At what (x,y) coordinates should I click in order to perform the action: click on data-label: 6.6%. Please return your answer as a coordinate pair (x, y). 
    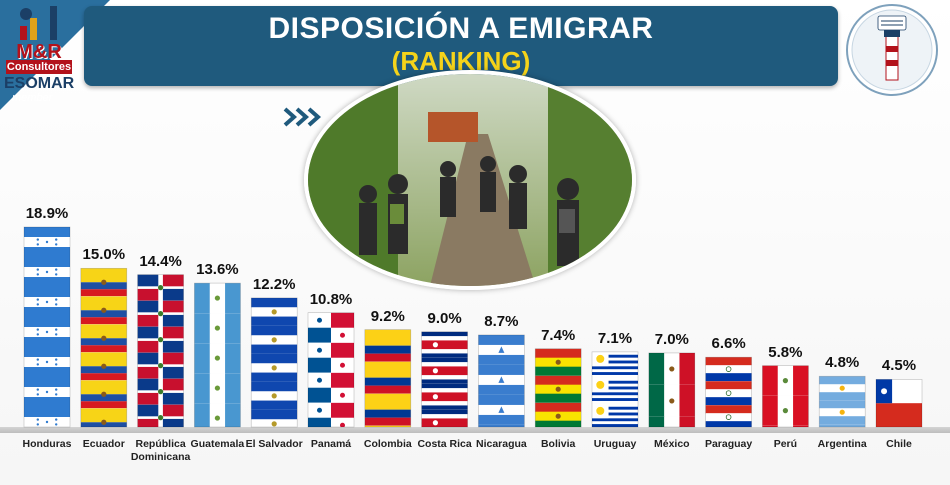
    Looking at the image, I should click on (728, 344).